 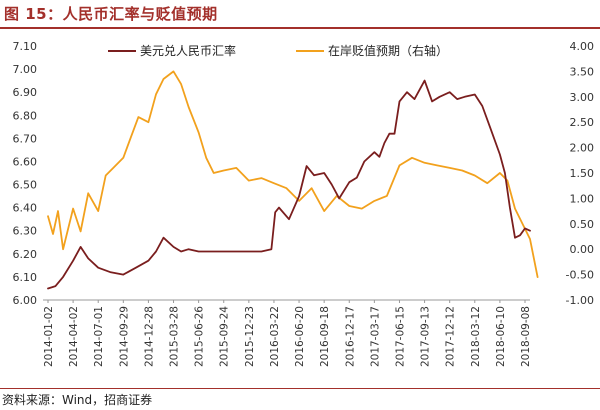 I want to click on y-left-tick-label: 6.50, so click(x=25, y=185).